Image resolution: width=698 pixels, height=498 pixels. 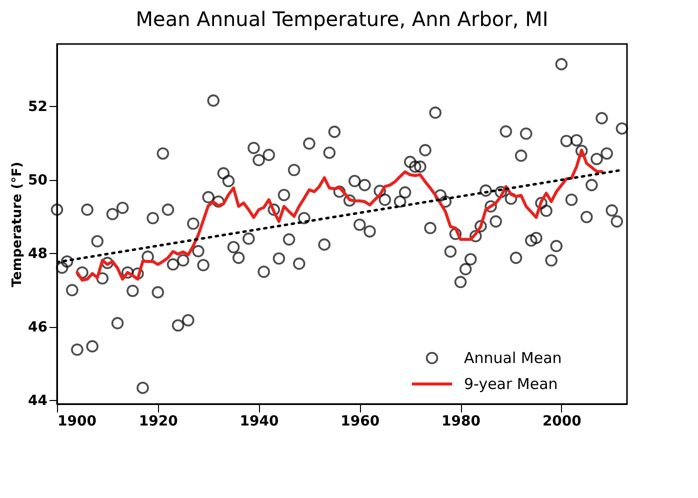 I want to click on y-tick-label: 46, so click(x=38, y=327).